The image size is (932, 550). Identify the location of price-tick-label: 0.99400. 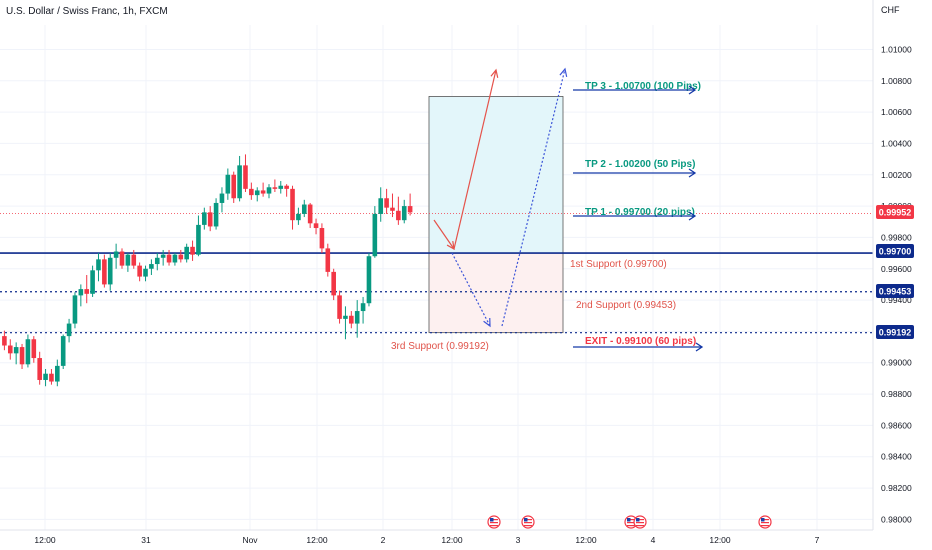
(896, 300).